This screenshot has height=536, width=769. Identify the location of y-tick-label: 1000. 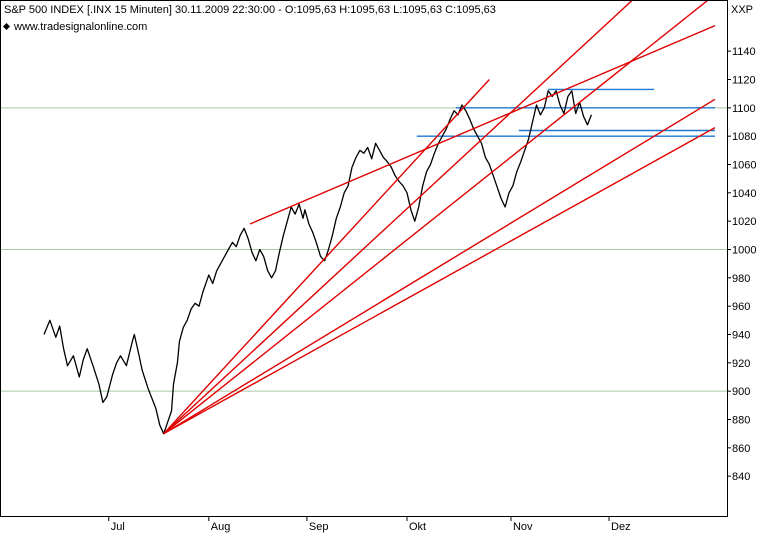
(744, 251).